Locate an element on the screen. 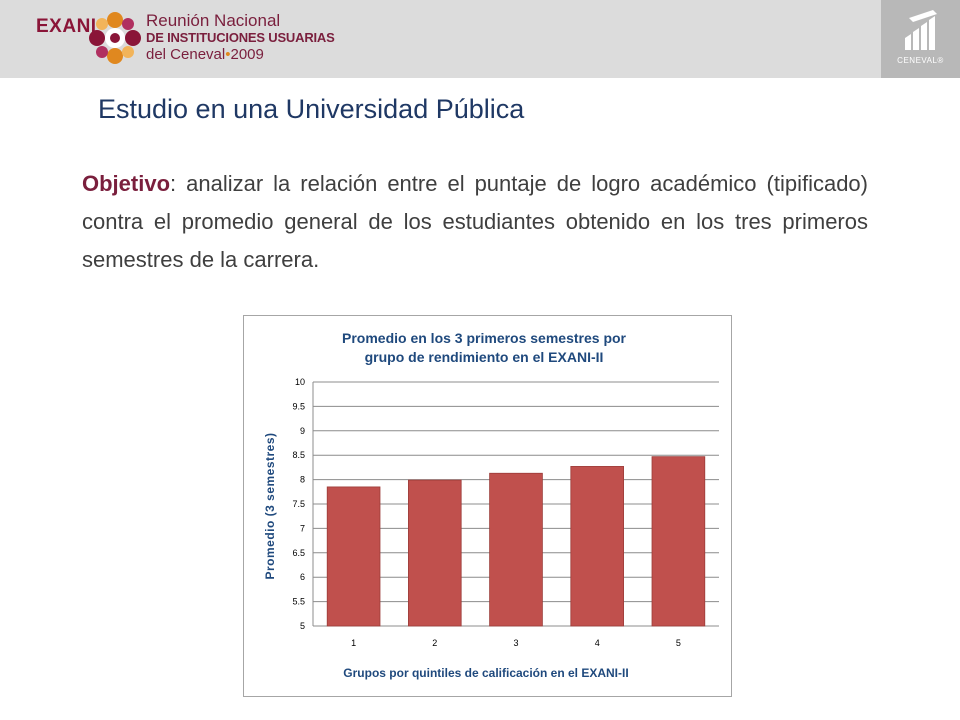 The height and width of the screenshot is (720, 960). event-name-line3: del Ceneval•2009 is located at coordinates (205, 54).